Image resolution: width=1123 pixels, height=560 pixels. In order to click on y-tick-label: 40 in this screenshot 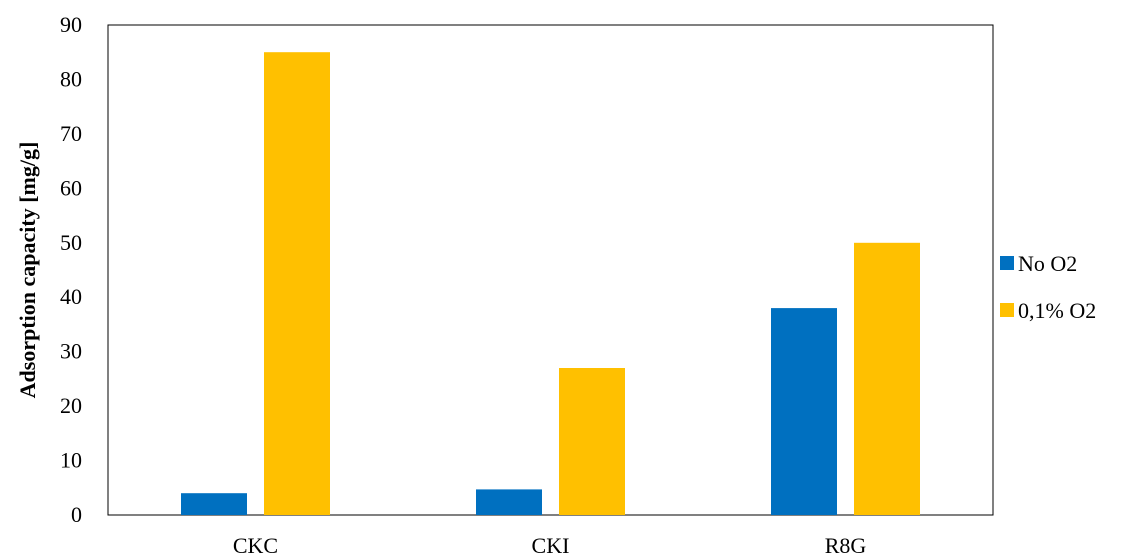, I will do `click(71, 296)`.